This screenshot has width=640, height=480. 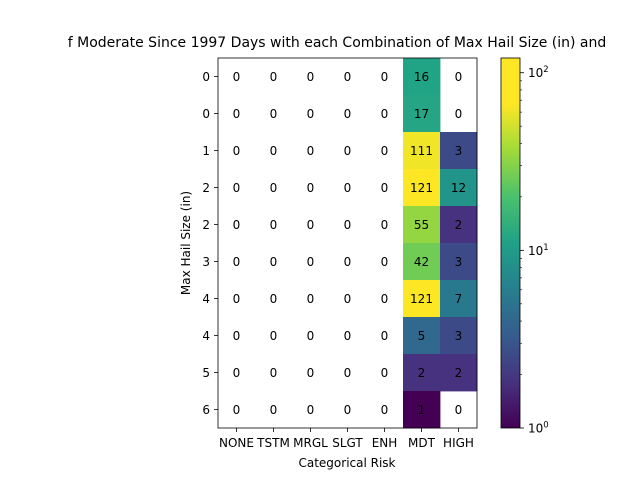 What do you see at coordinates (206, 262) in the screenshot?
I see `y-tick-label: 3` at bounding box center [206, 262].